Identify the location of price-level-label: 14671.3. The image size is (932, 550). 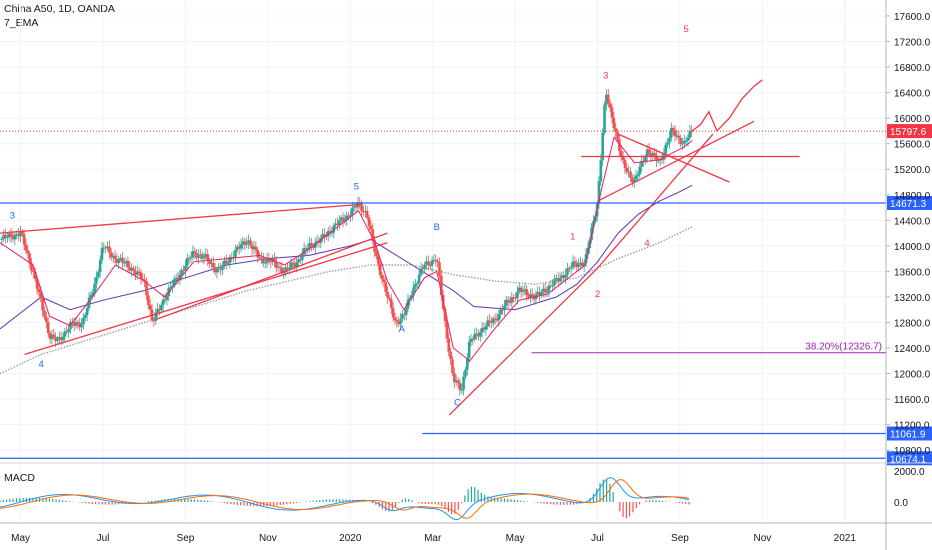
(908, 204).